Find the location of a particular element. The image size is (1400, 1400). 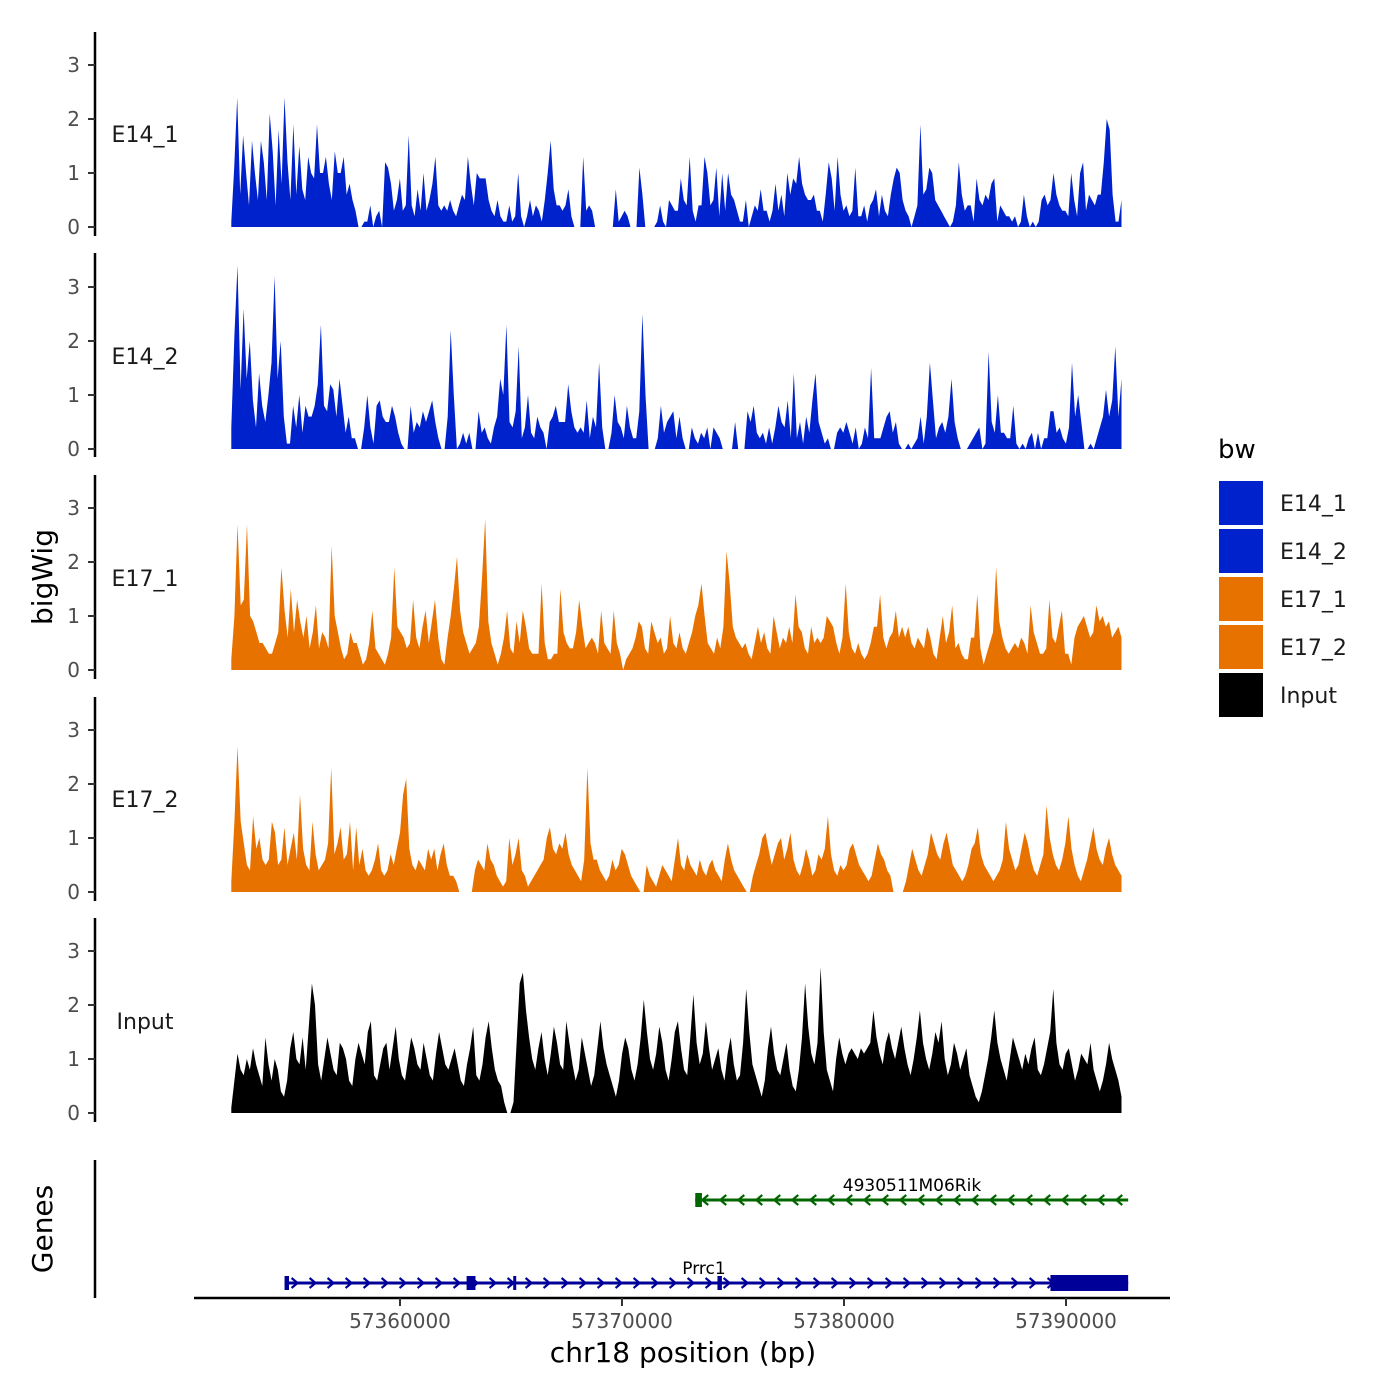

gene-Prrc1: Prrc1 is located at coordinates (706, 1275).